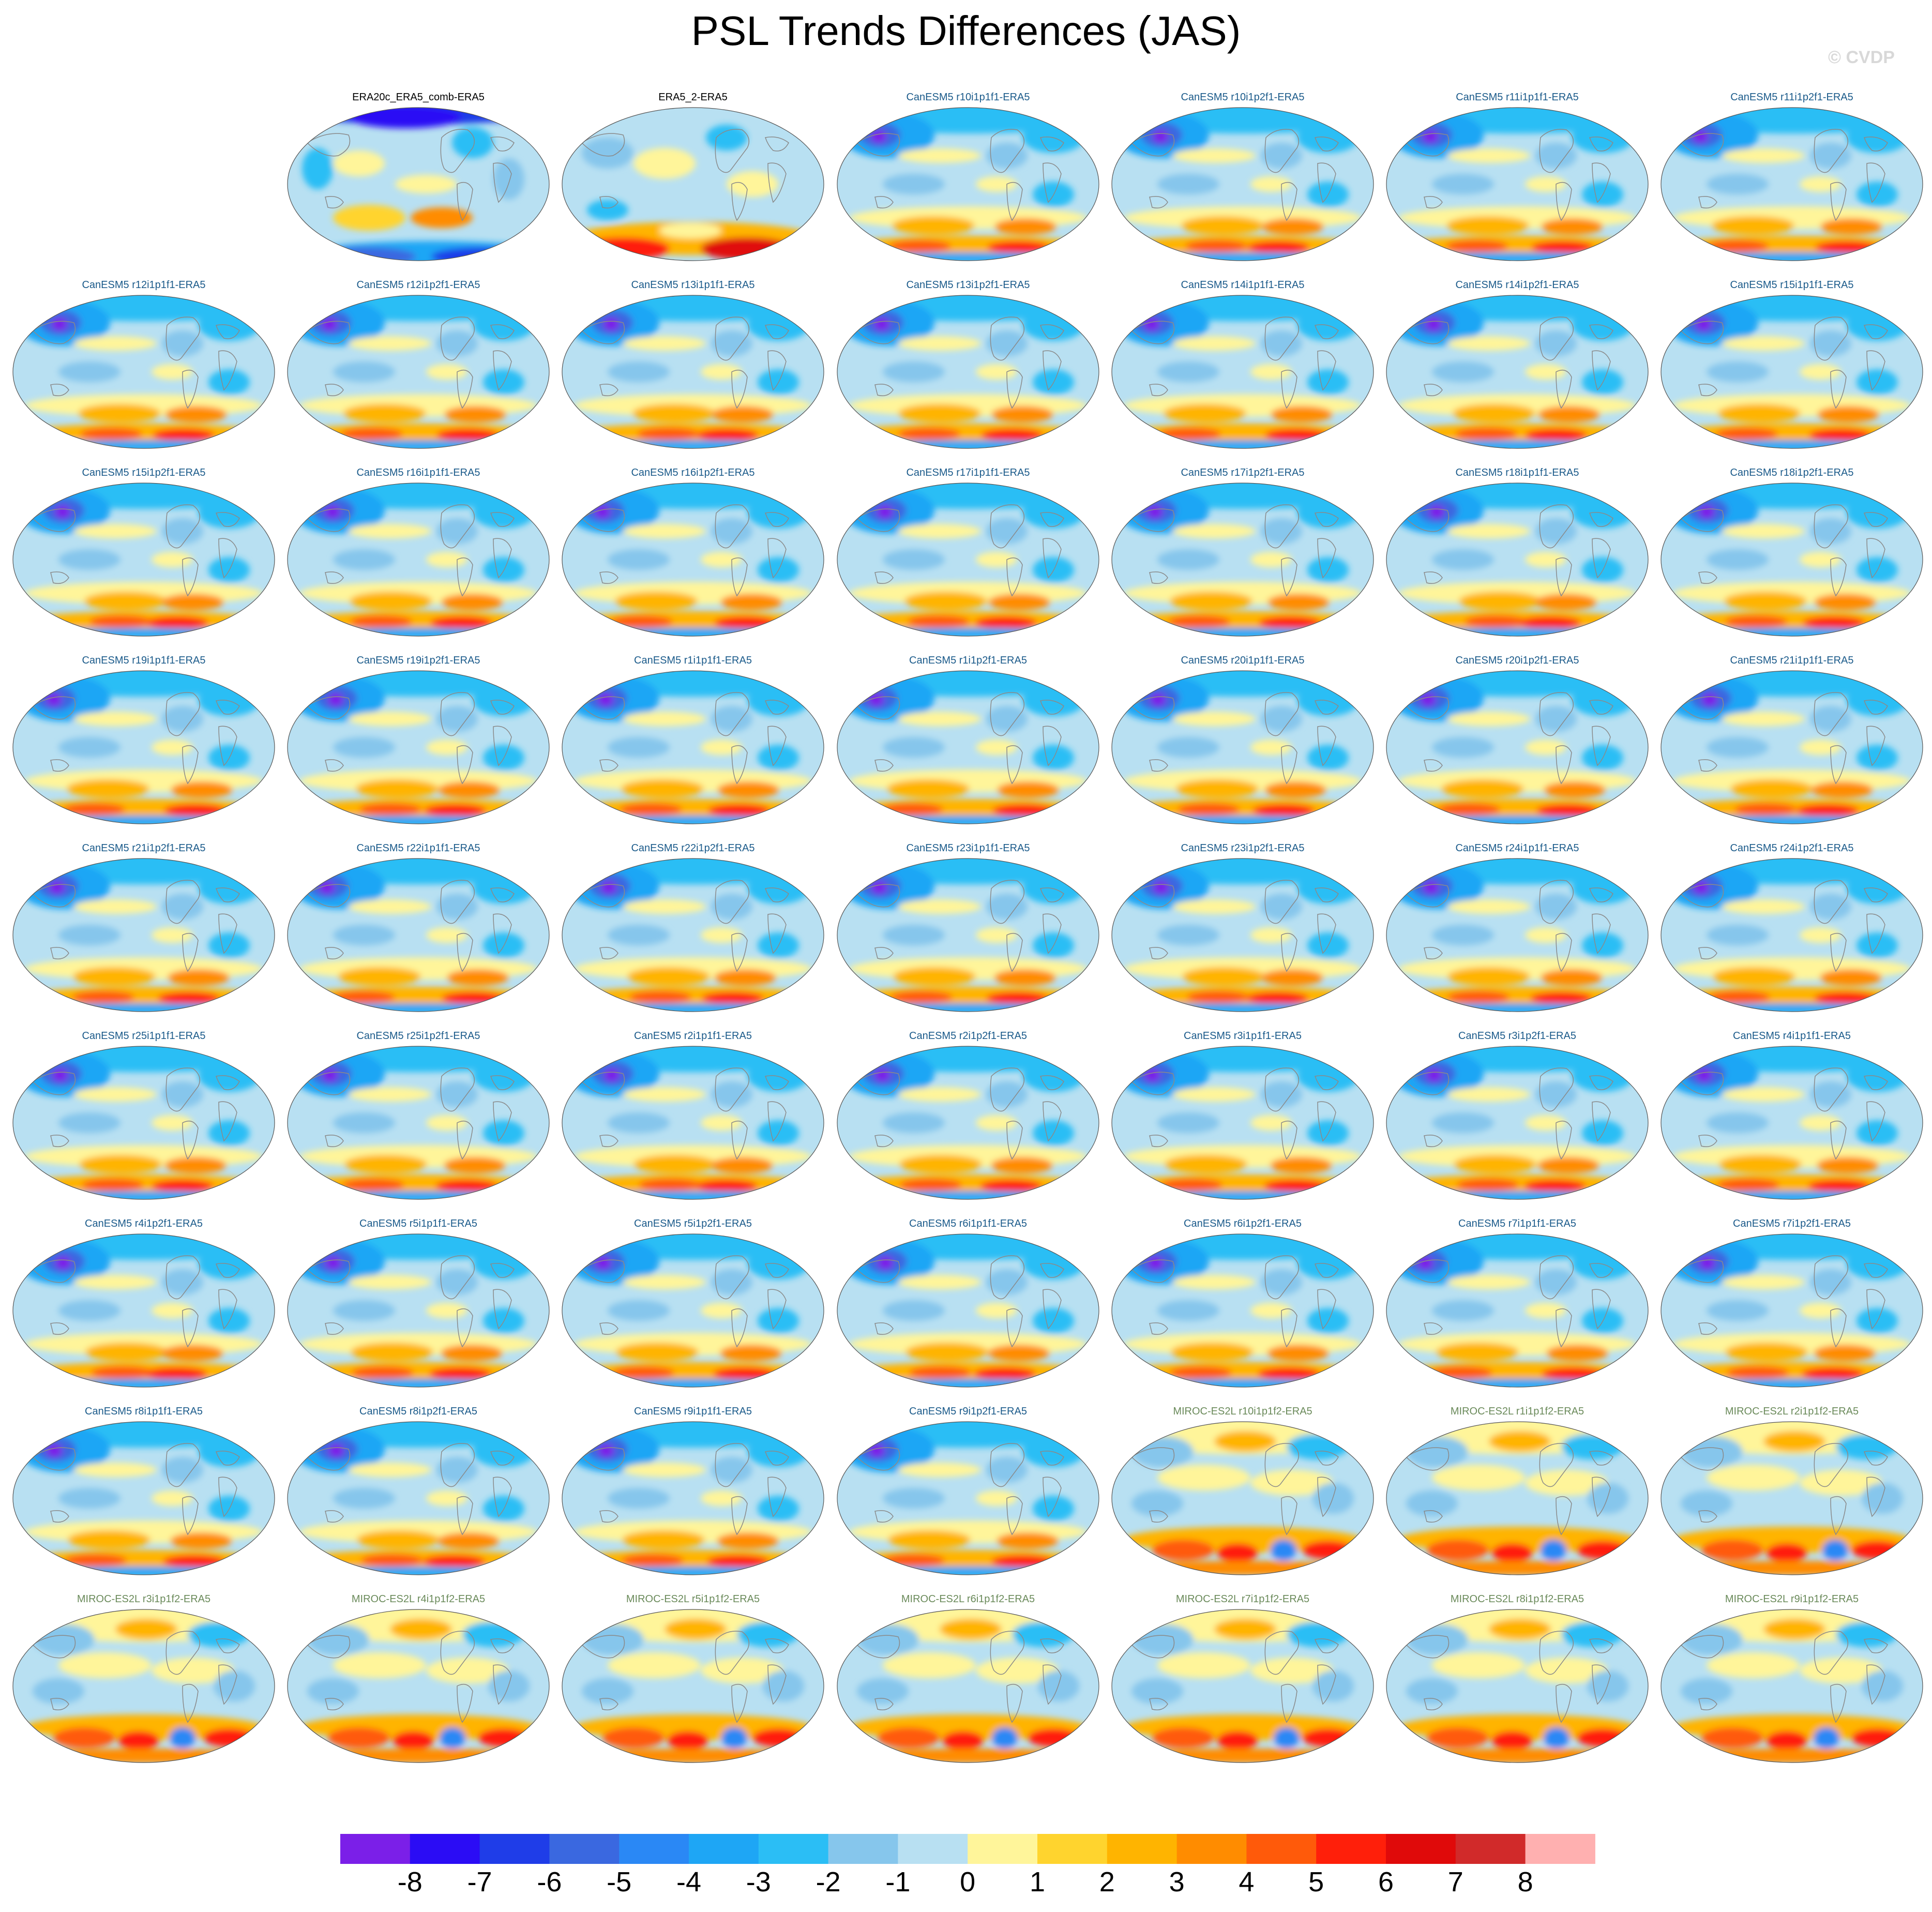  What do you see at coordinates (1525, 1882) in the screenshot?
I see `colorbar-tick-label: 8` at bounding box center [1525, 1882].